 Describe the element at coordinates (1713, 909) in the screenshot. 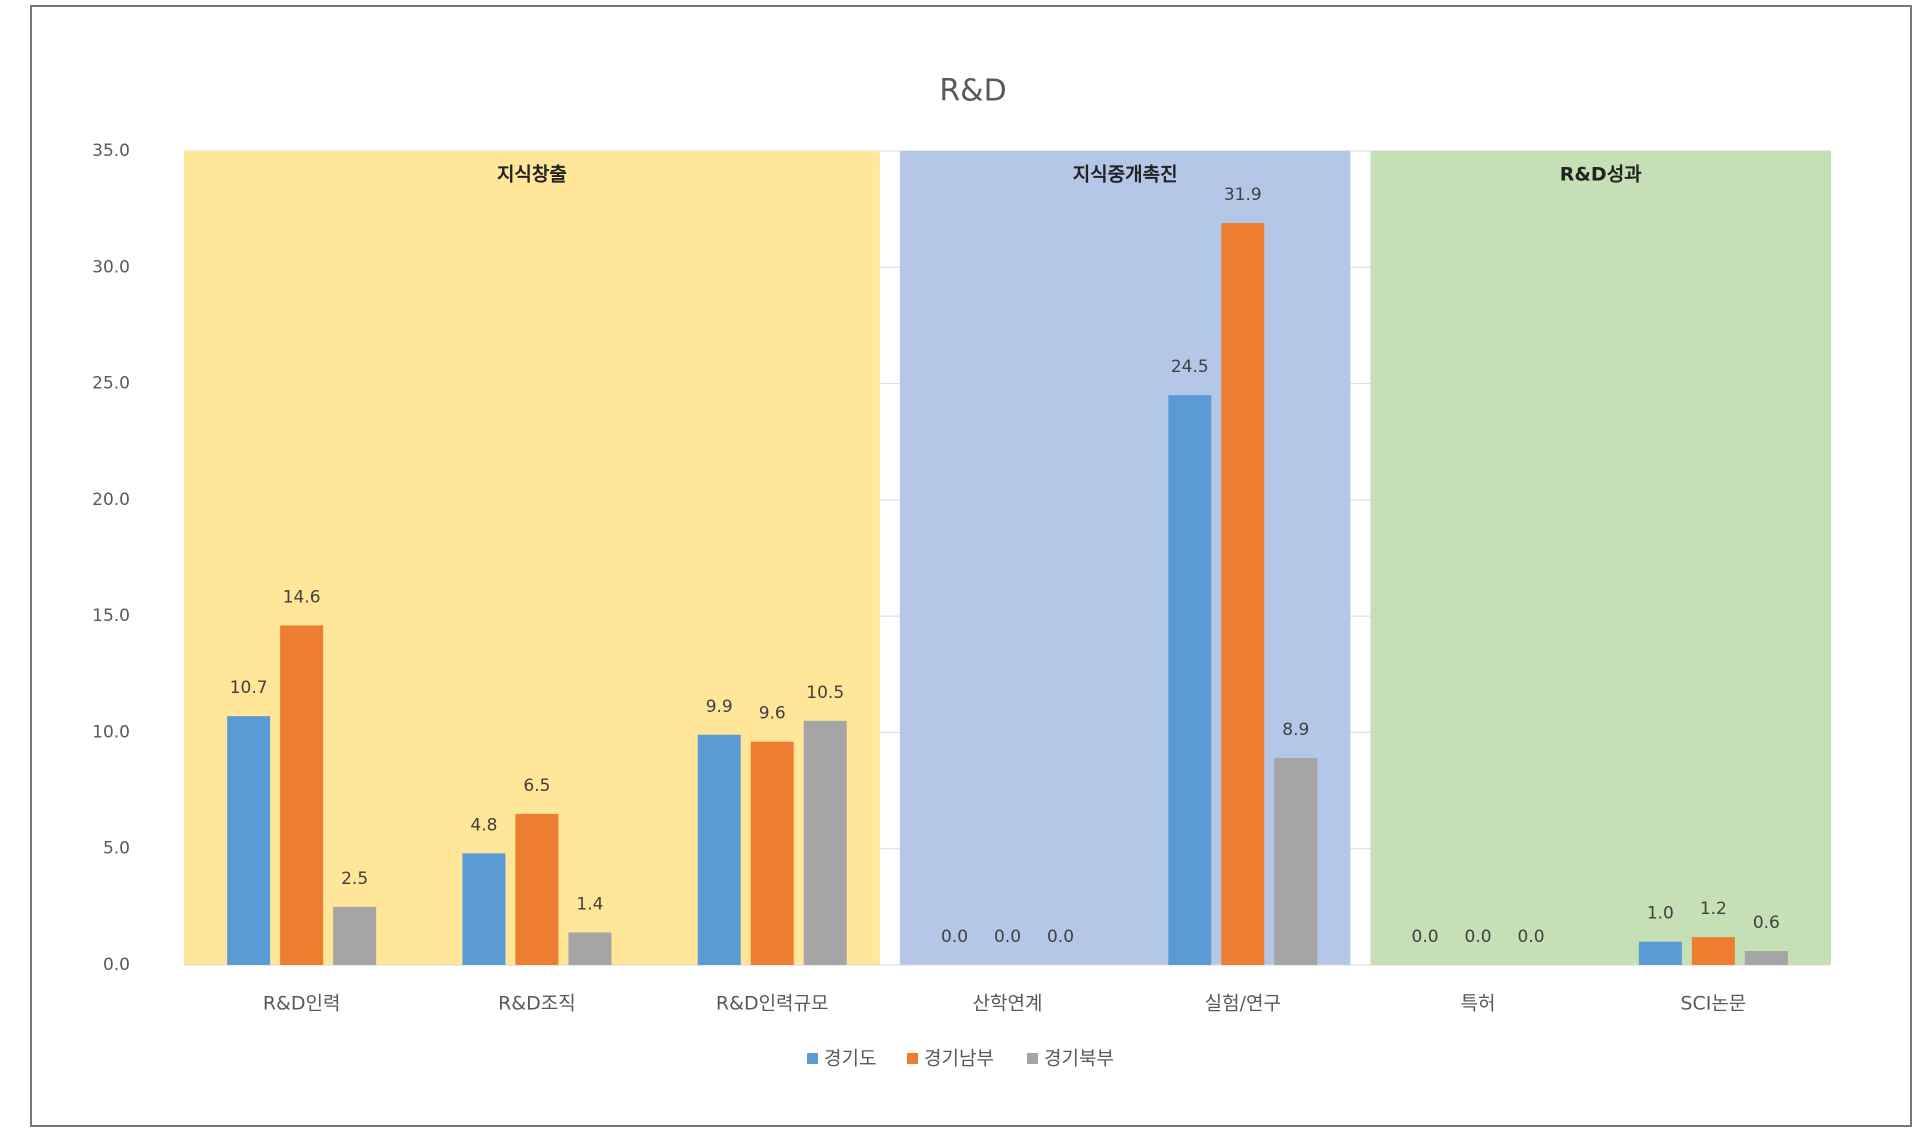

I see `data-label: 1.2` at that location.